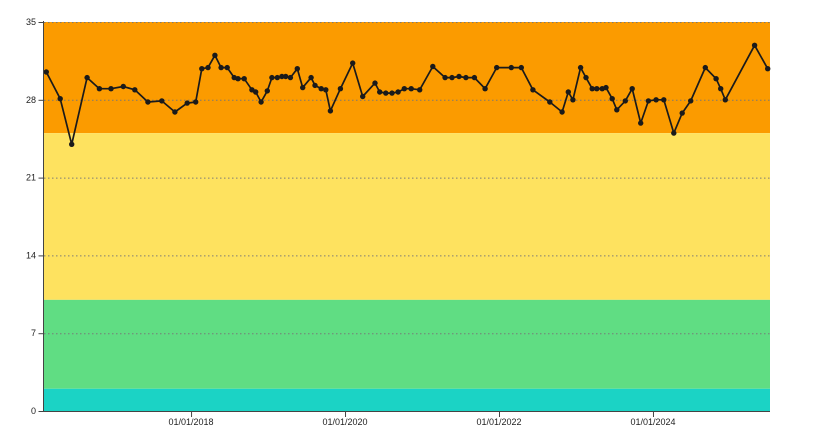  What do you see at coordinates (345, 422) in the screenshot?
I see `x-tick-label: 01/01/2020` at bounding box center [345, 422].